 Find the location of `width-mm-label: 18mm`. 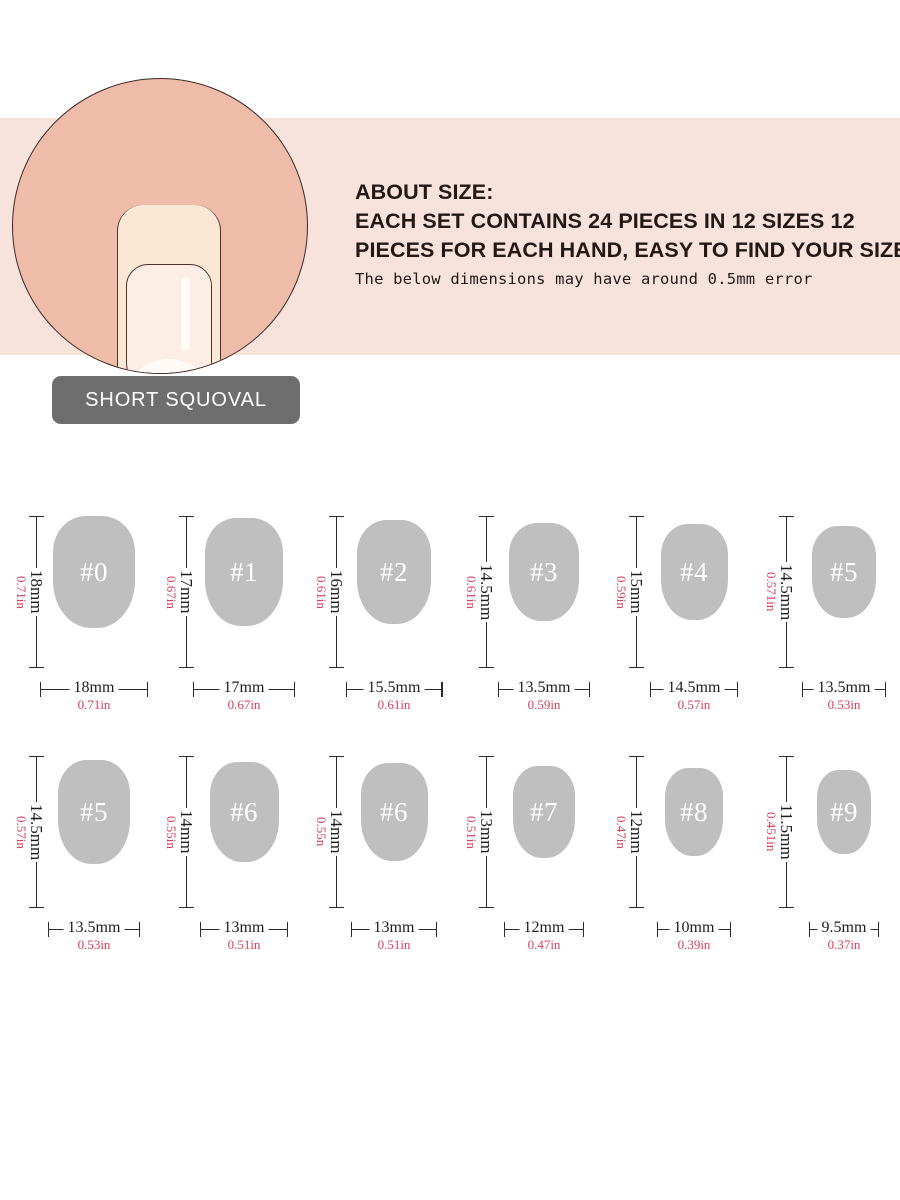

width-mm-label: 18mm is located at coordinates (94, 687).